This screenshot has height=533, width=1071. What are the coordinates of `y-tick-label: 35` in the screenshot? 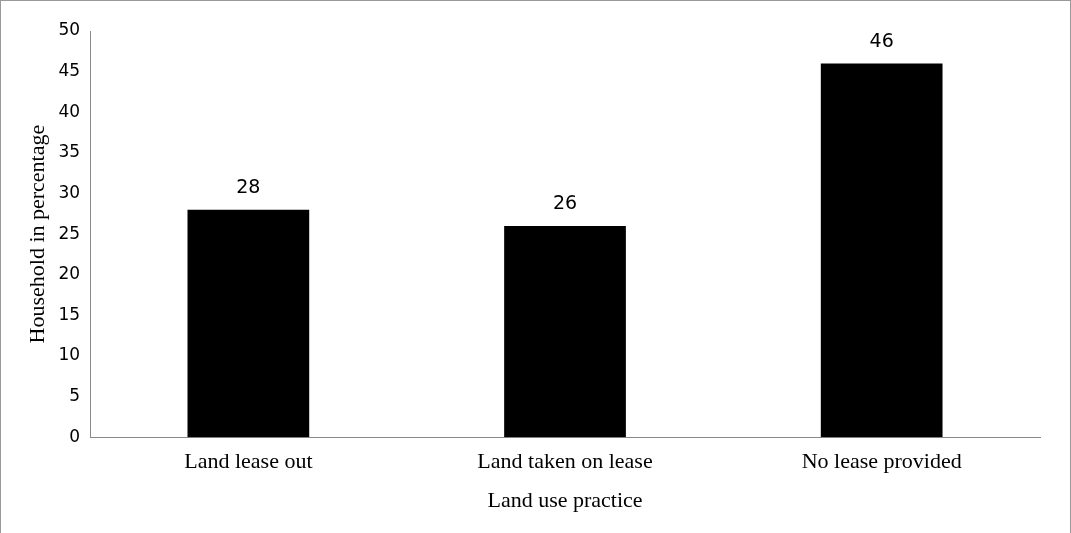 It's located at (69, 151).